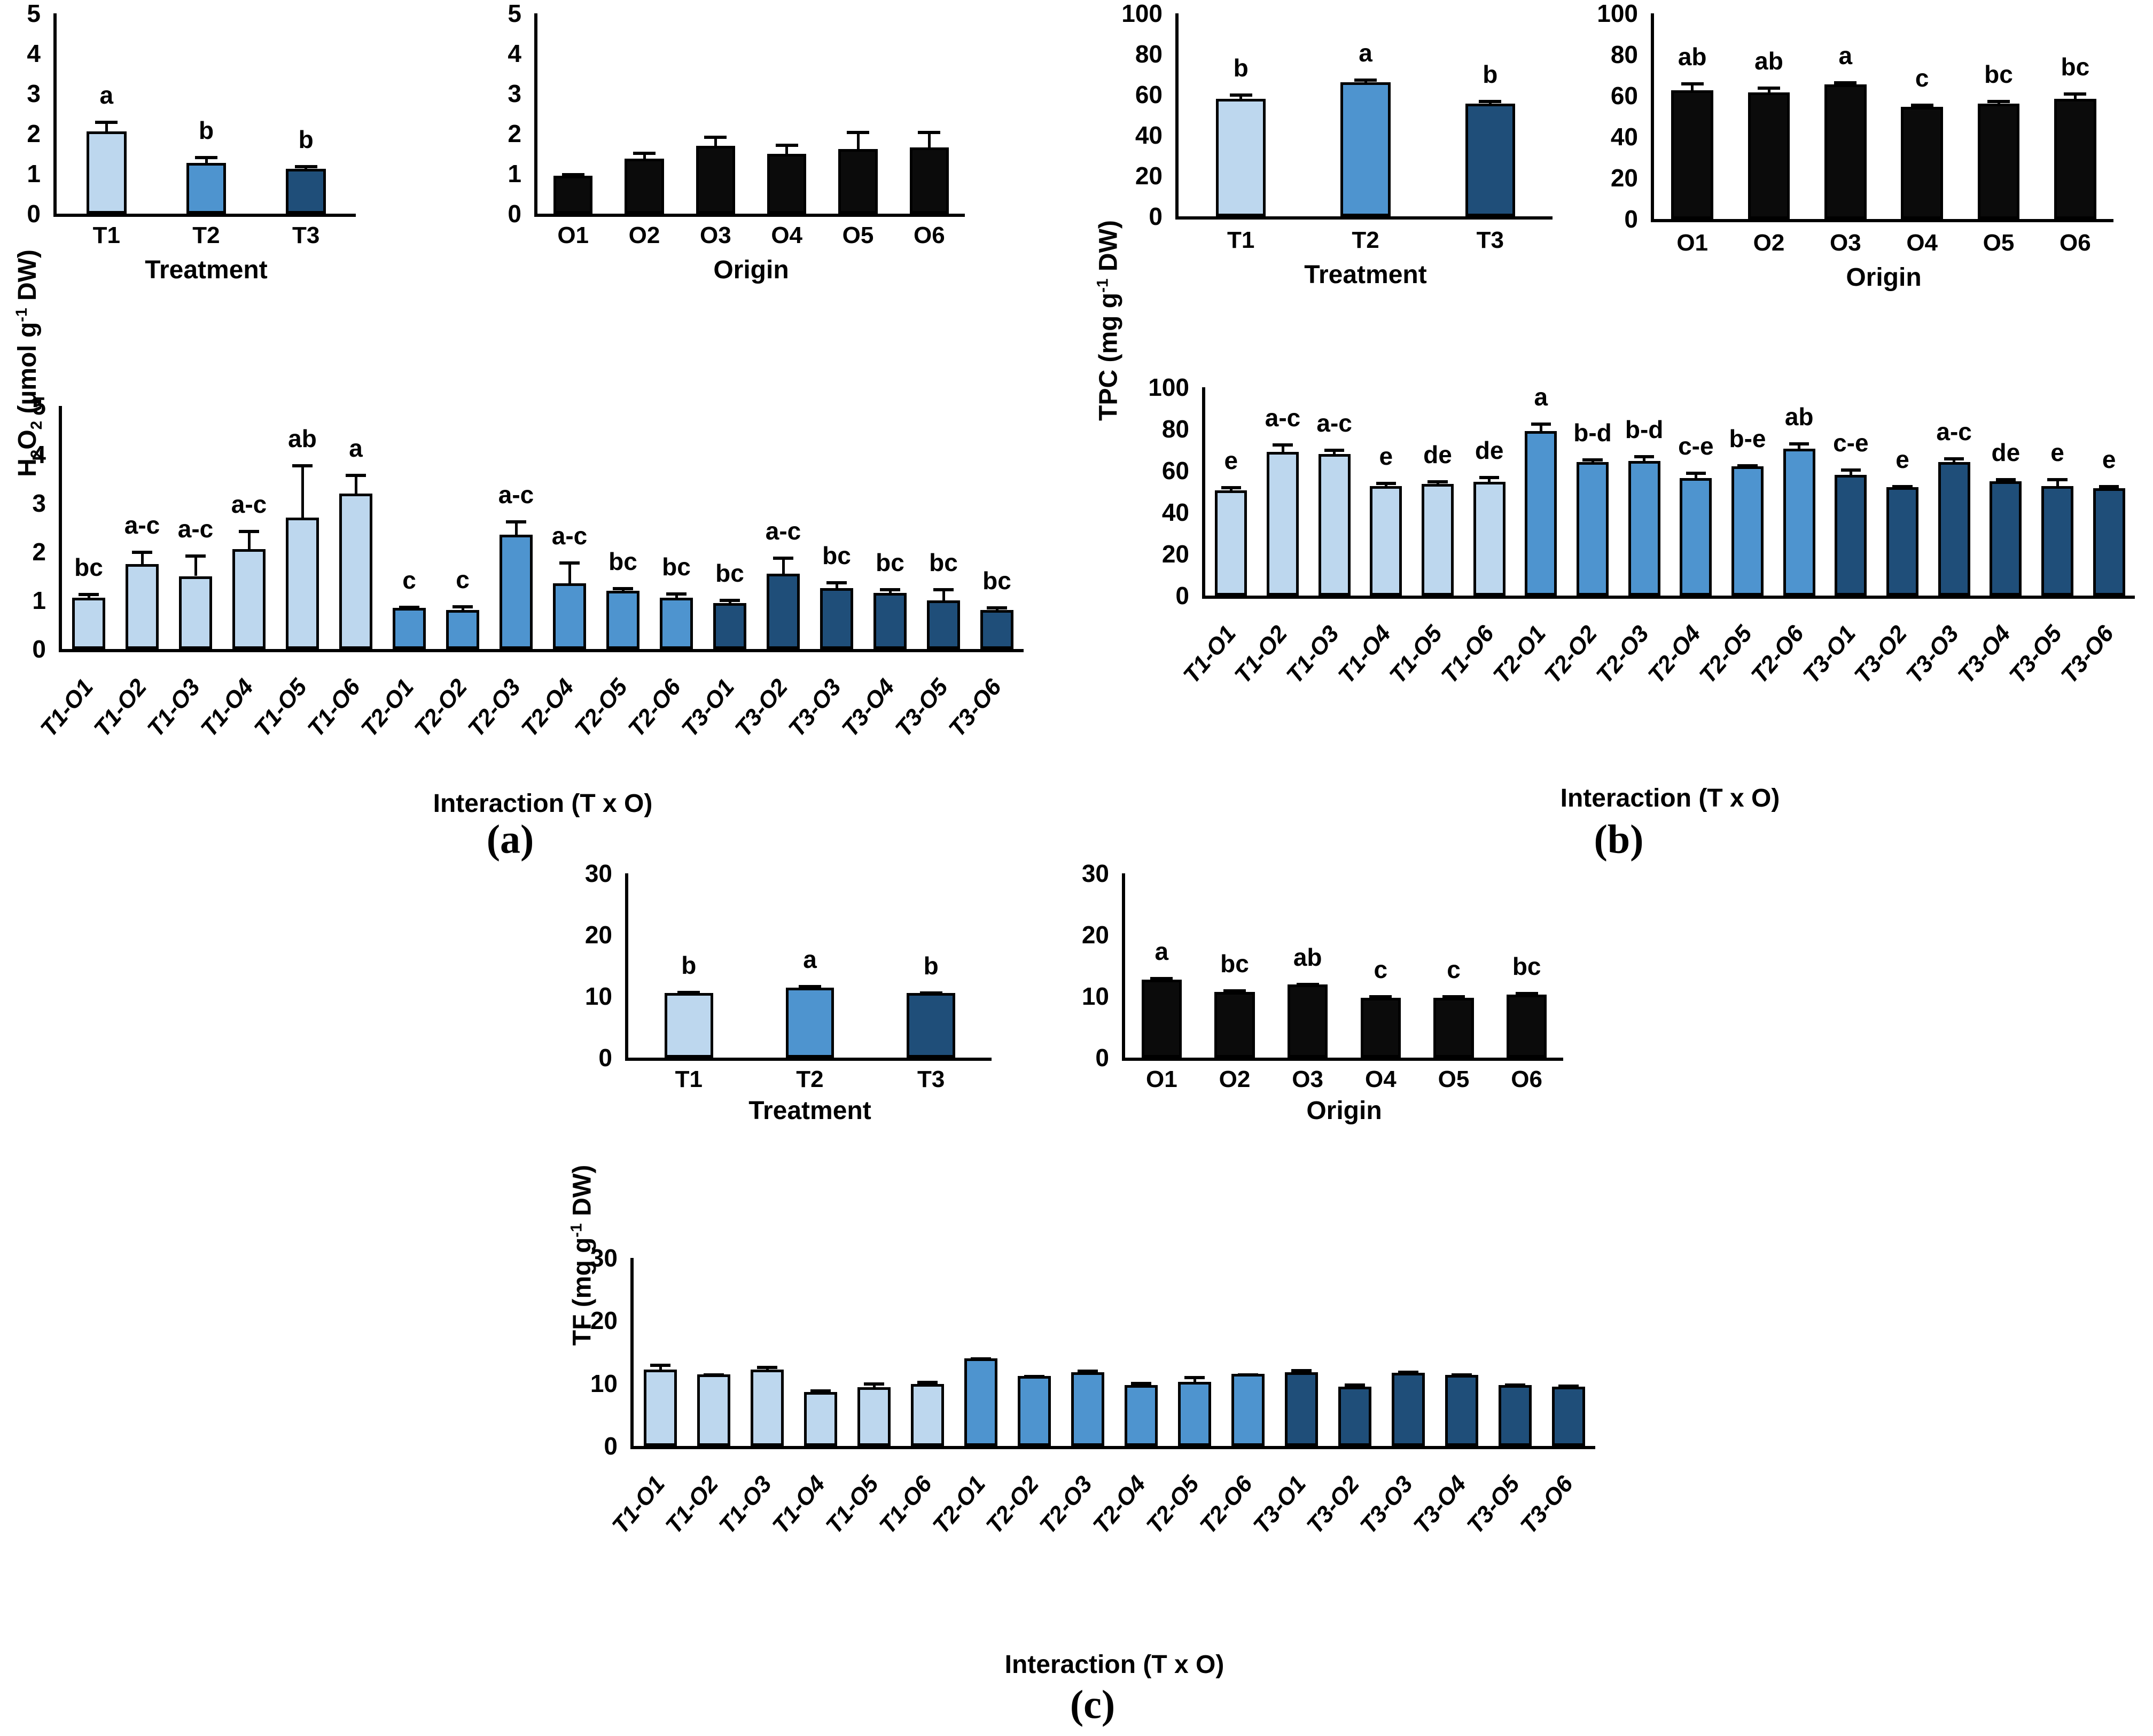 The image size is (2153, 1736). What do you see at coordinates (1768, 61) in the screenshot?
I see `significance-letter: ab` at bounding box center [1768, 61].